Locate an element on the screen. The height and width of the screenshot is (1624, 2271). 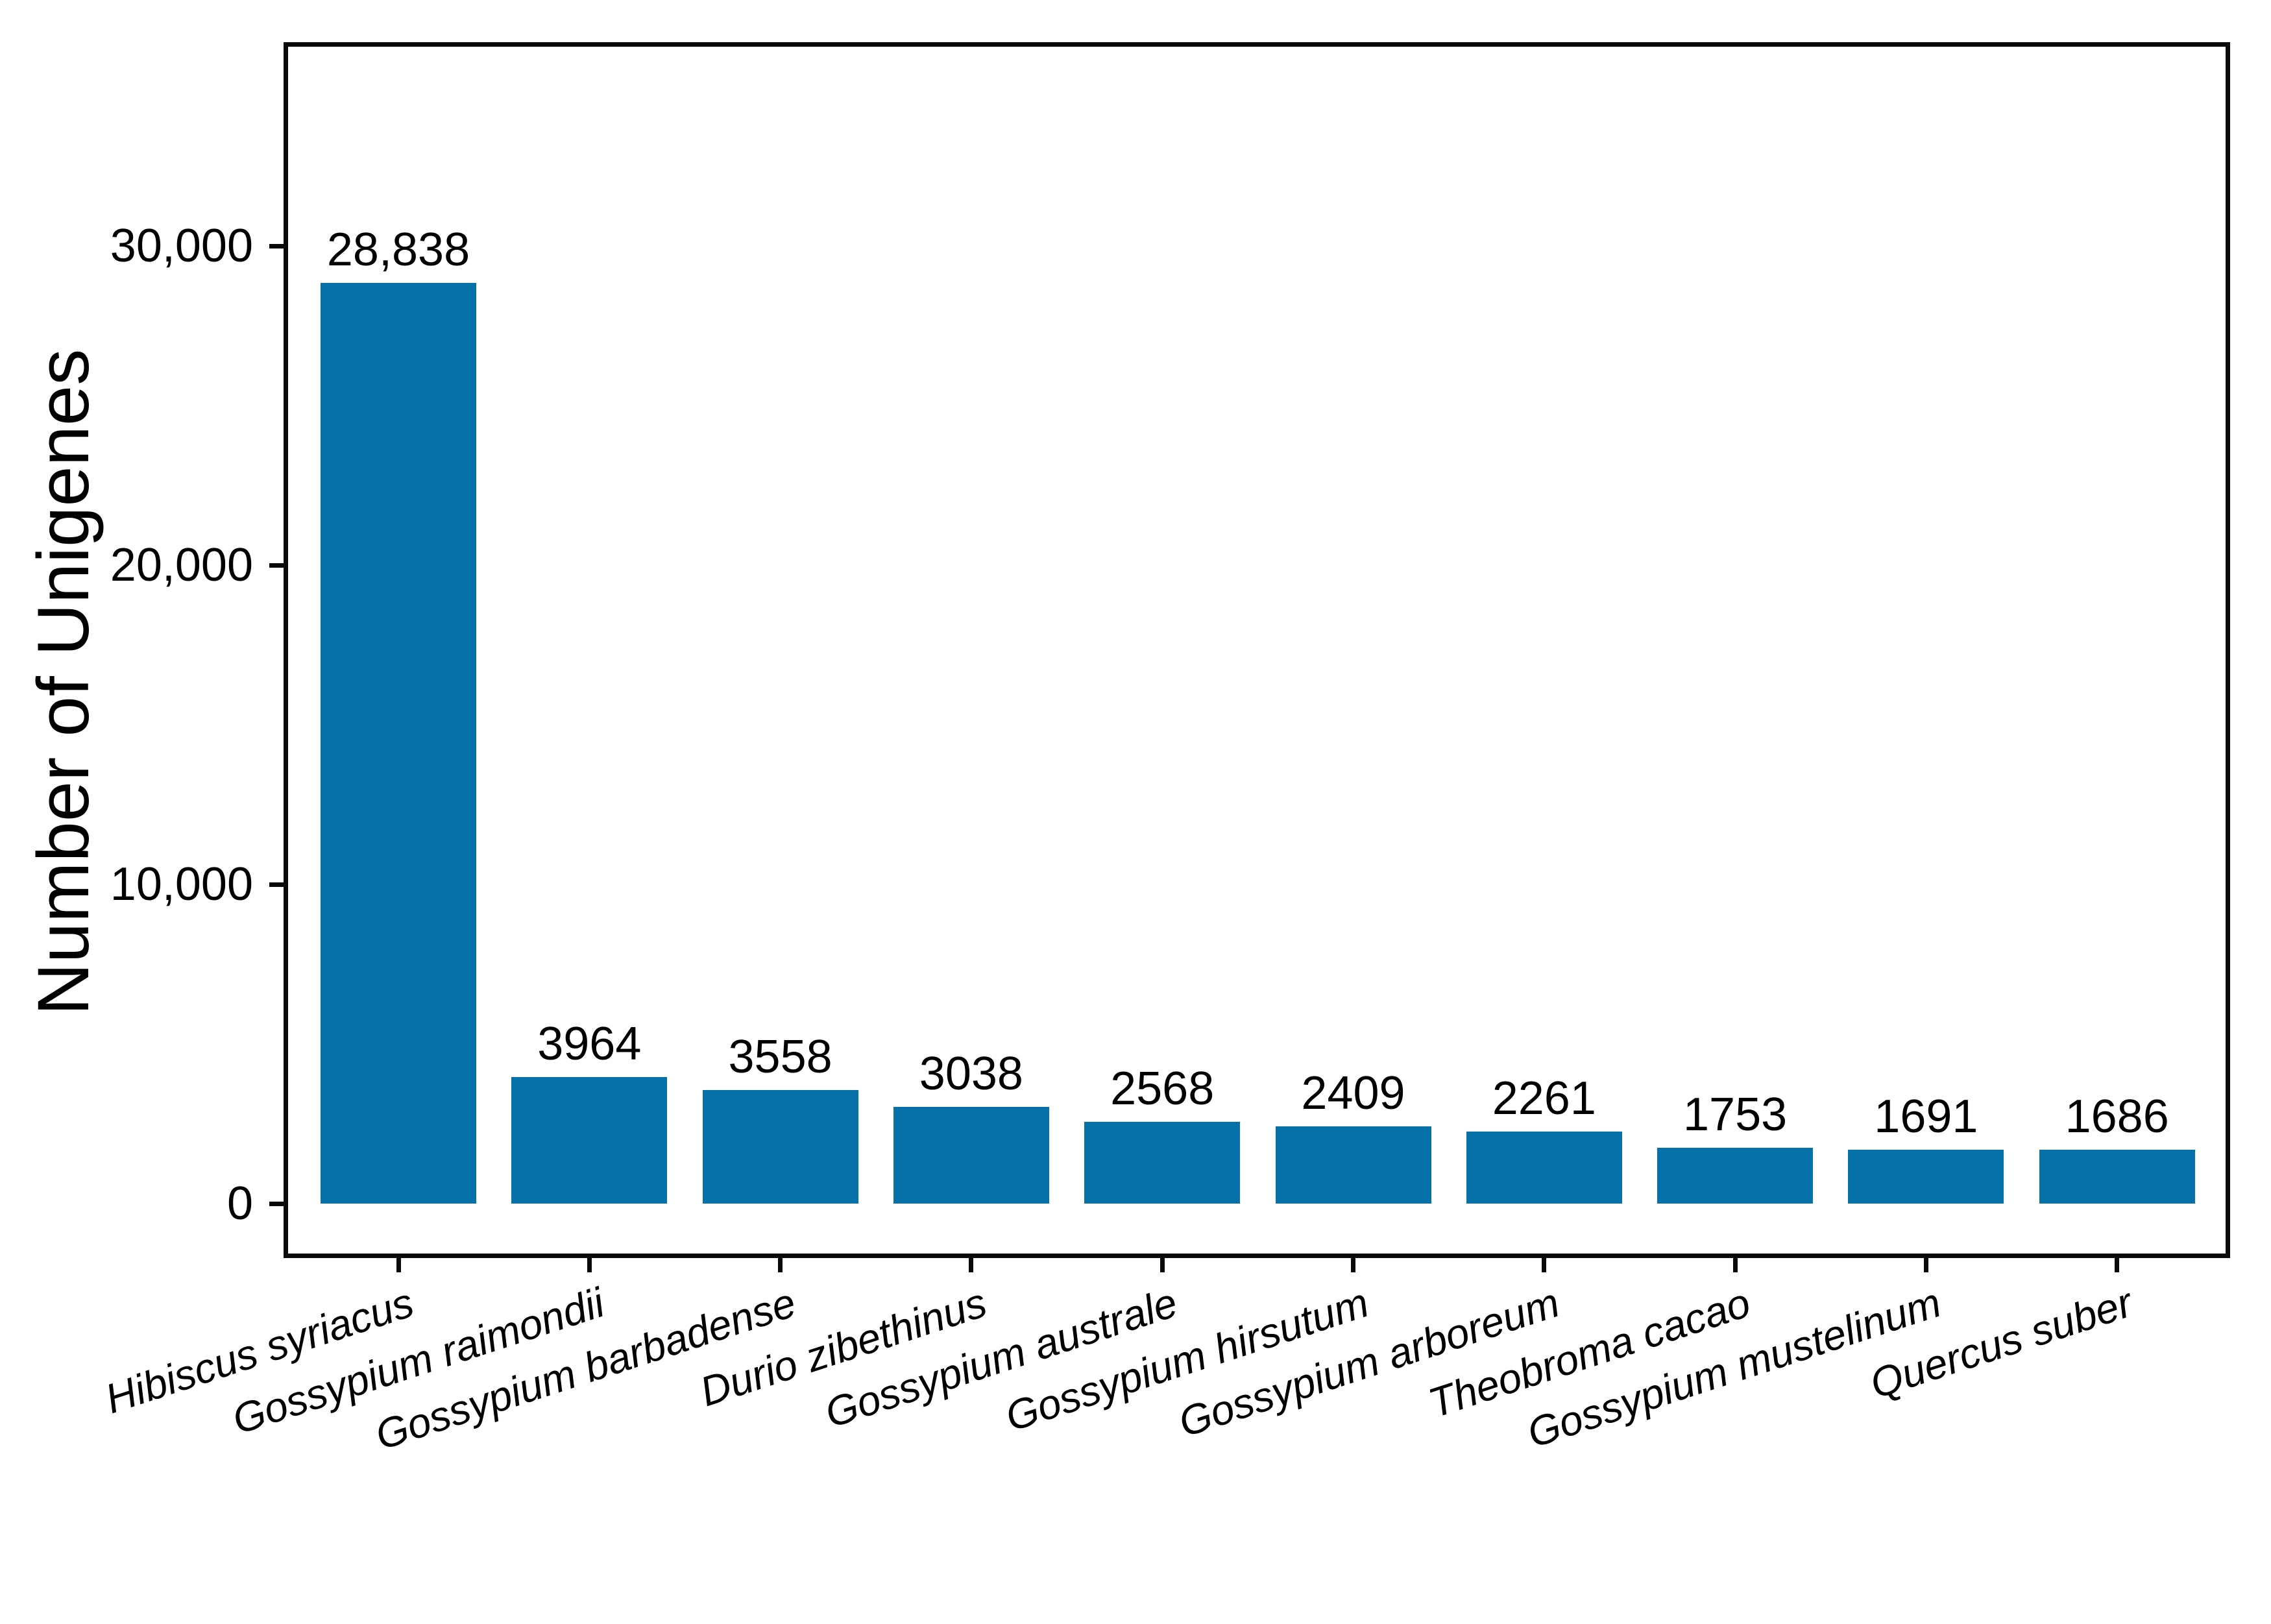
y-axis-tick-label: 20,000 is located at coordinates (182, 565).